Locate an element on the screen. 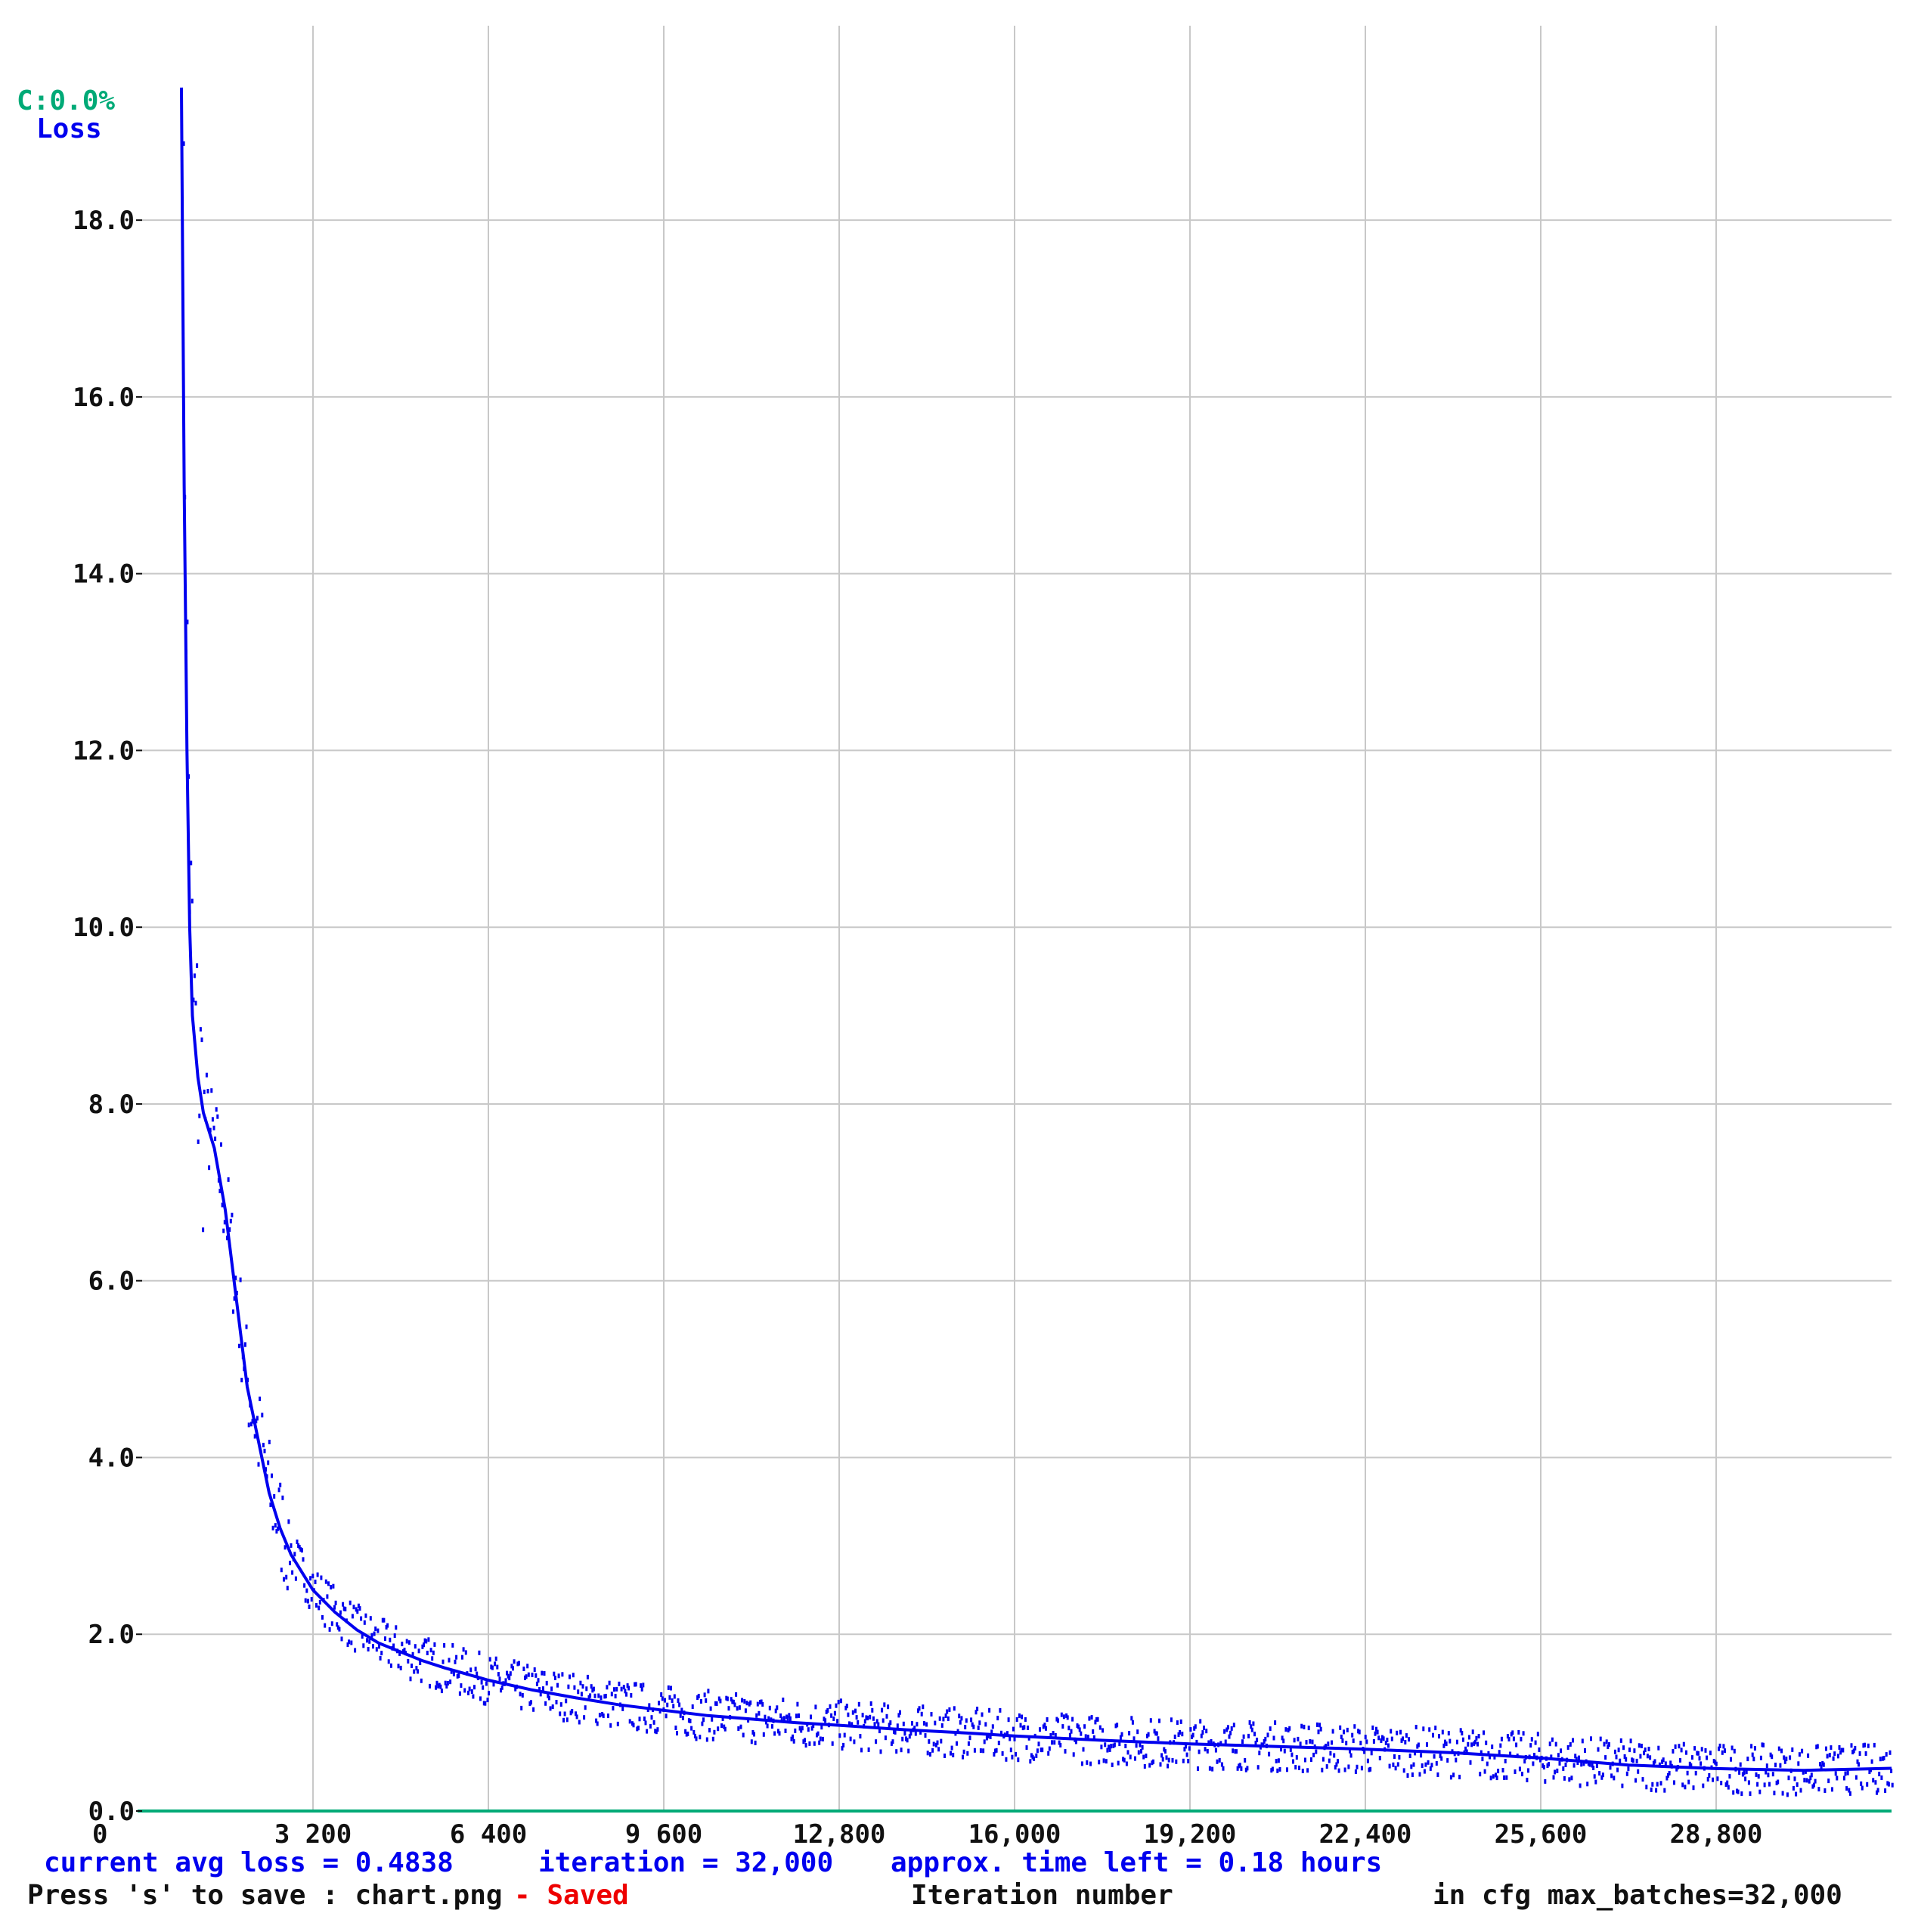 The image size is (1918, 1932). x-tick-label: 22,400 is located at coordinates (1365, 1835).